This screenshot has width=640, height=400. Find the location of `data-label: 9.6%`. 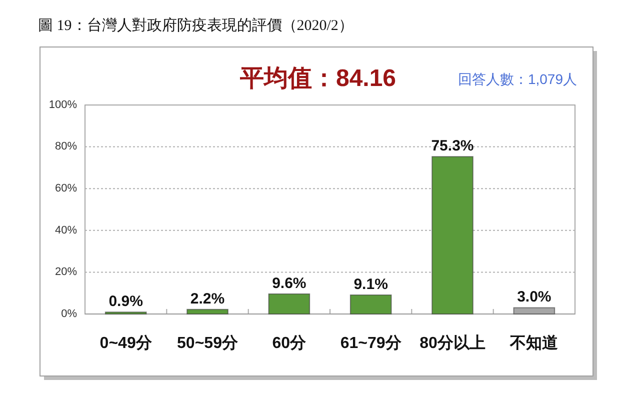

data-label: 9.6% is located at coordinates (289, 283).